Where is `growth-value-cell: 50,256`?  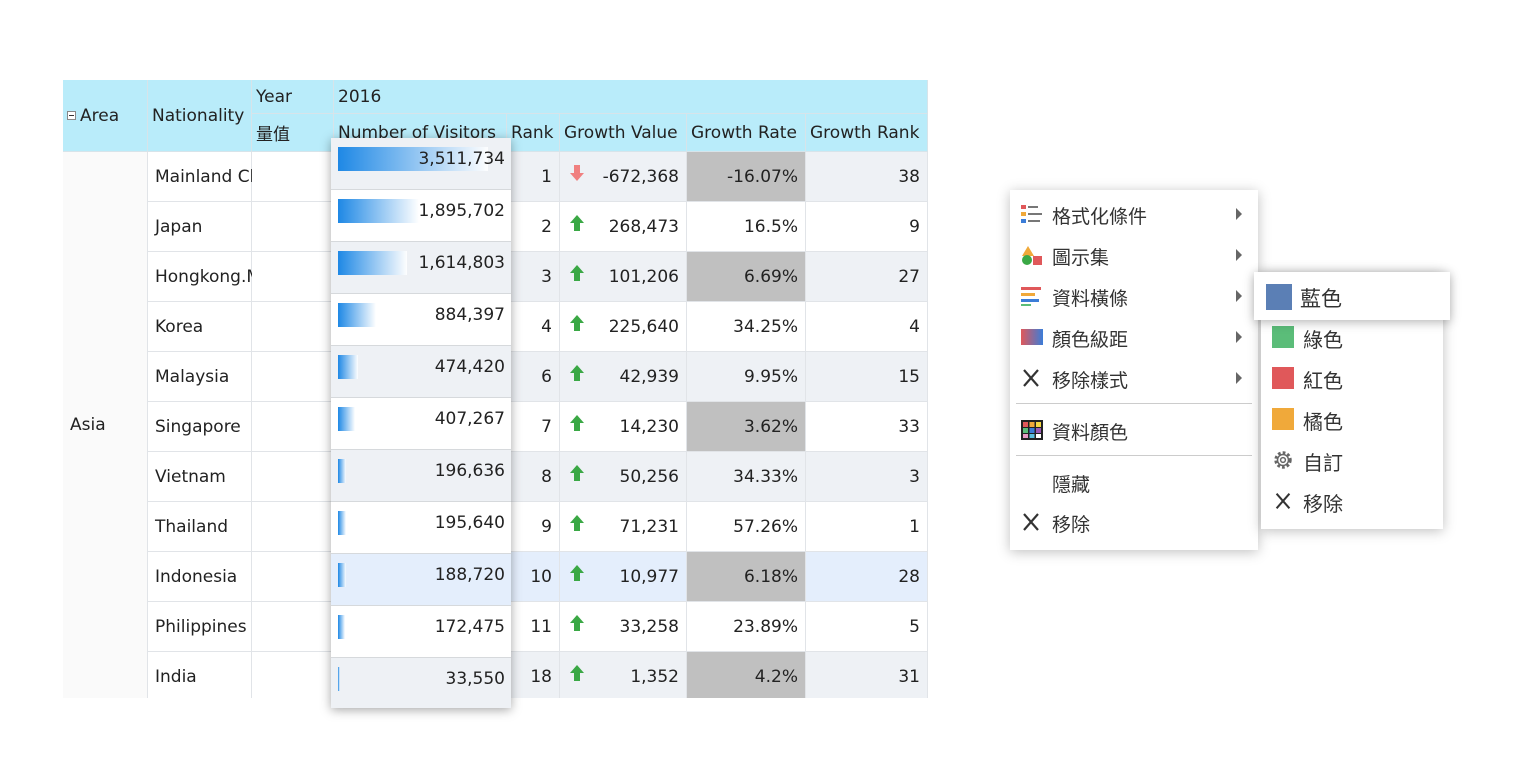
growth-value-cell: 50,256 is located at coordinates (623, 476).